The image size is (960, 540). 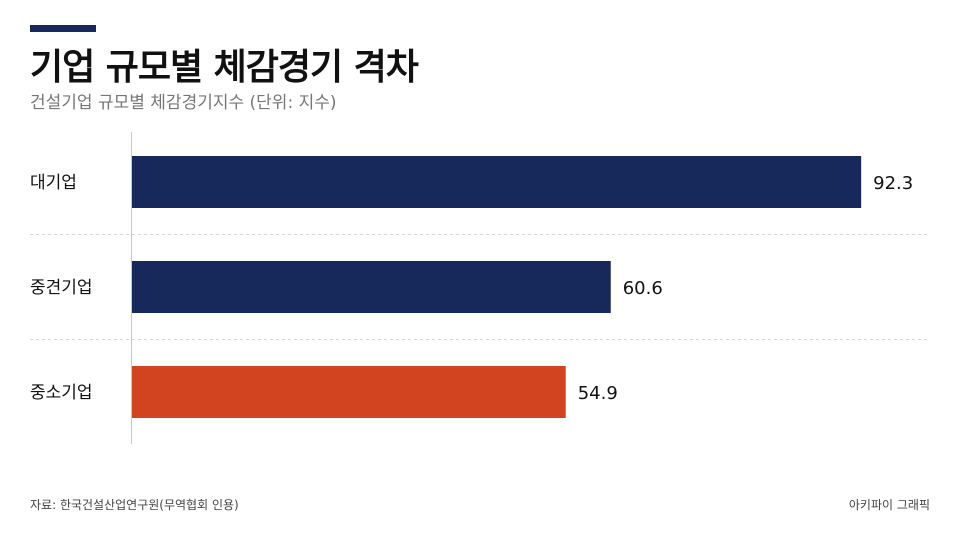 I want to click on category-label: 대기업, so click(x=53, y=183).